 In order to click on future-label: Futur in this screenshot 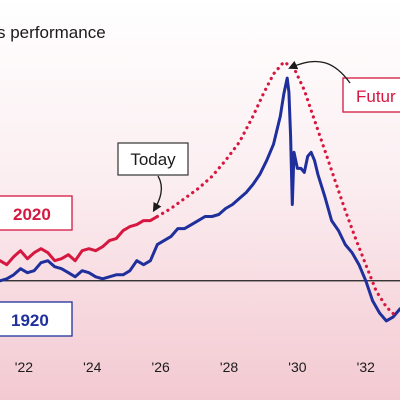, I will do `click(376, 96)`.